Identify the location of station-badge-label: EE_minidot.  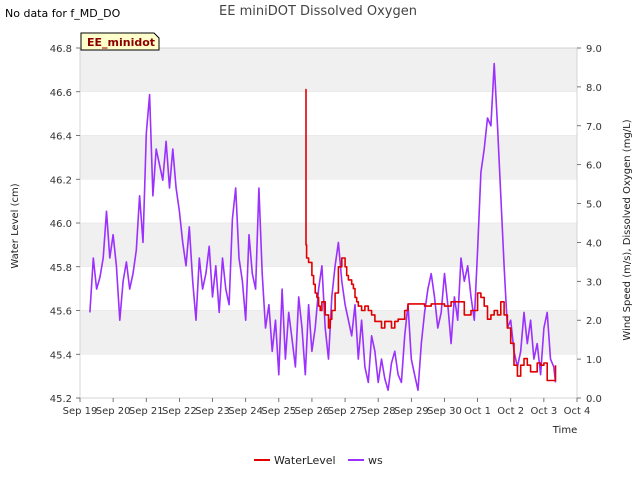
(121, 42).